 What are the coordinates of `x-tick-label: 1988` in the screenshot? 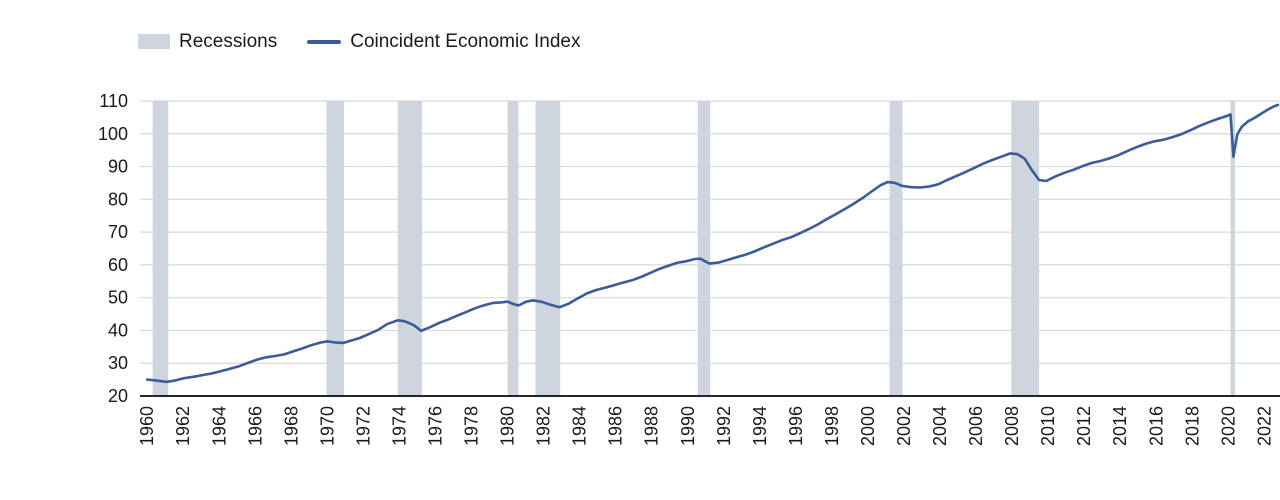 It's located at (652, 426).